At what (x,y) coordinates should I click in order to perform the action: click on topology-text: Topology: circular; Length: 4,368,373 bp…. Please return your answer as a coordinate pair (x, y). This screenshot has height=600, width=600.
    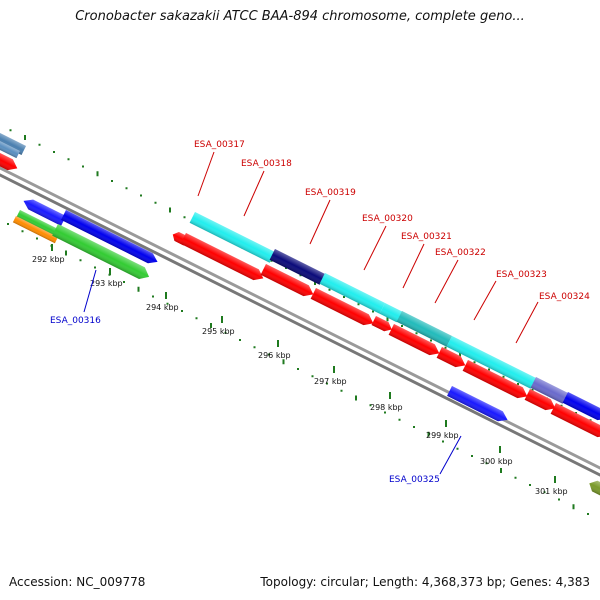
    Looking at the image, I should click on (425, 582).